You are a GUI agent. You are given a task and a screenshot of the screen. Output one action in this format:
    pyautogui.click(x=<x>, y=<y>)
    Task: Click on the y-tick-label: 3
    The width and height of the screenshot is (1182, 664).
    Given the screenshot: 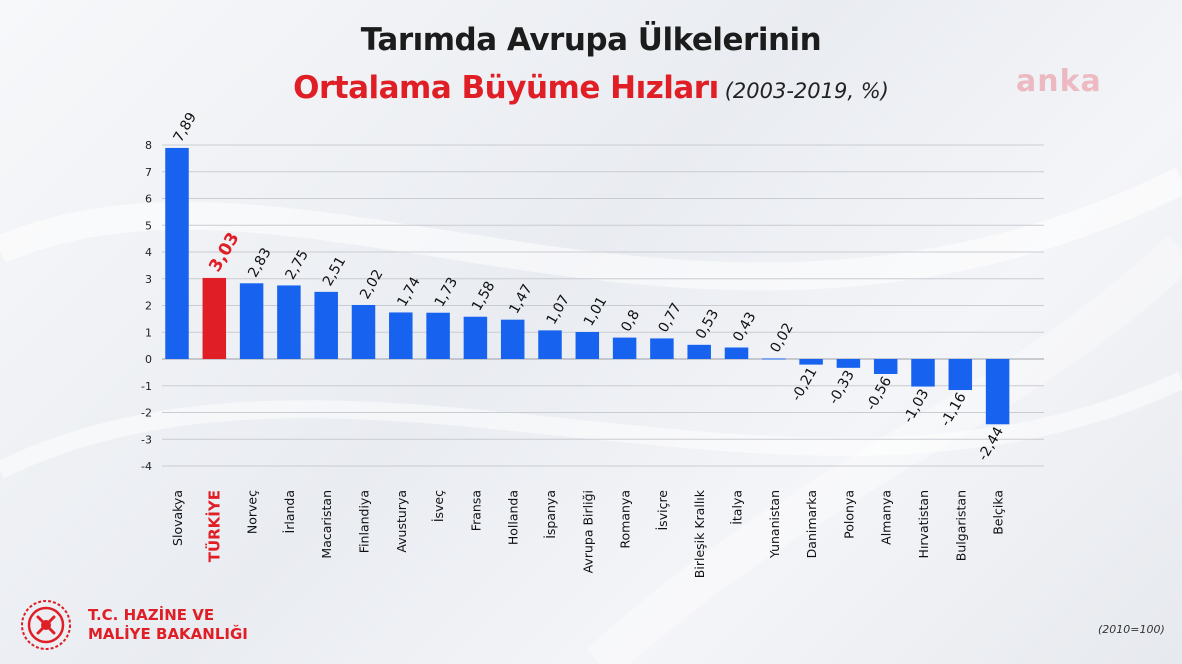 What is the action you would take?
    pyautogui.click(x=148, y=279)
    